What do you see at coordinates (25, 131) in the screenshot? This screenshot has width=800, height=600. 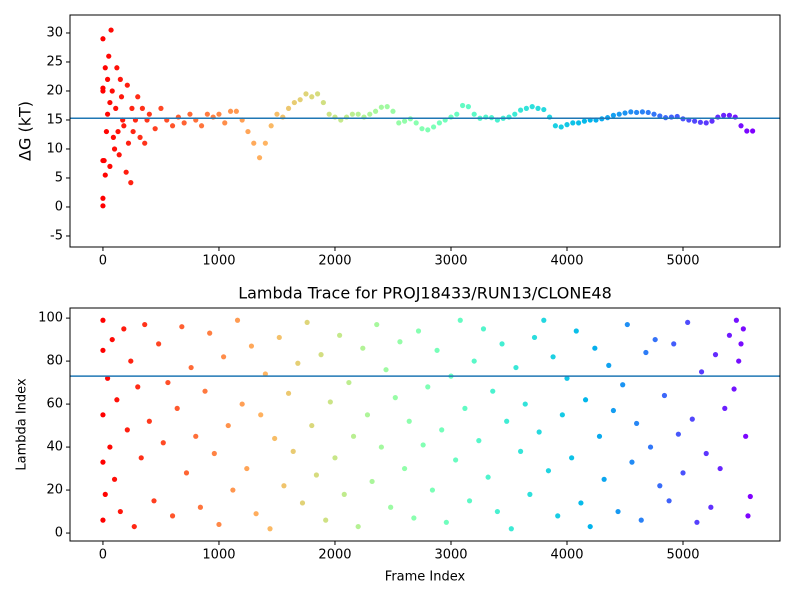 I see `y-axis-label: ΔG (kT)` at bounding box center [25, 131].